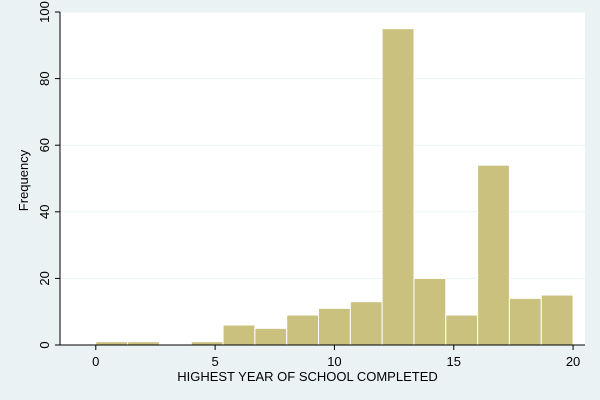 The width and height of the screenshot is (600, 400). What do you see at coordinates (44, 344) in the screenshot?
I see `y-tick-label: 0` at bounding box center [44, 344].